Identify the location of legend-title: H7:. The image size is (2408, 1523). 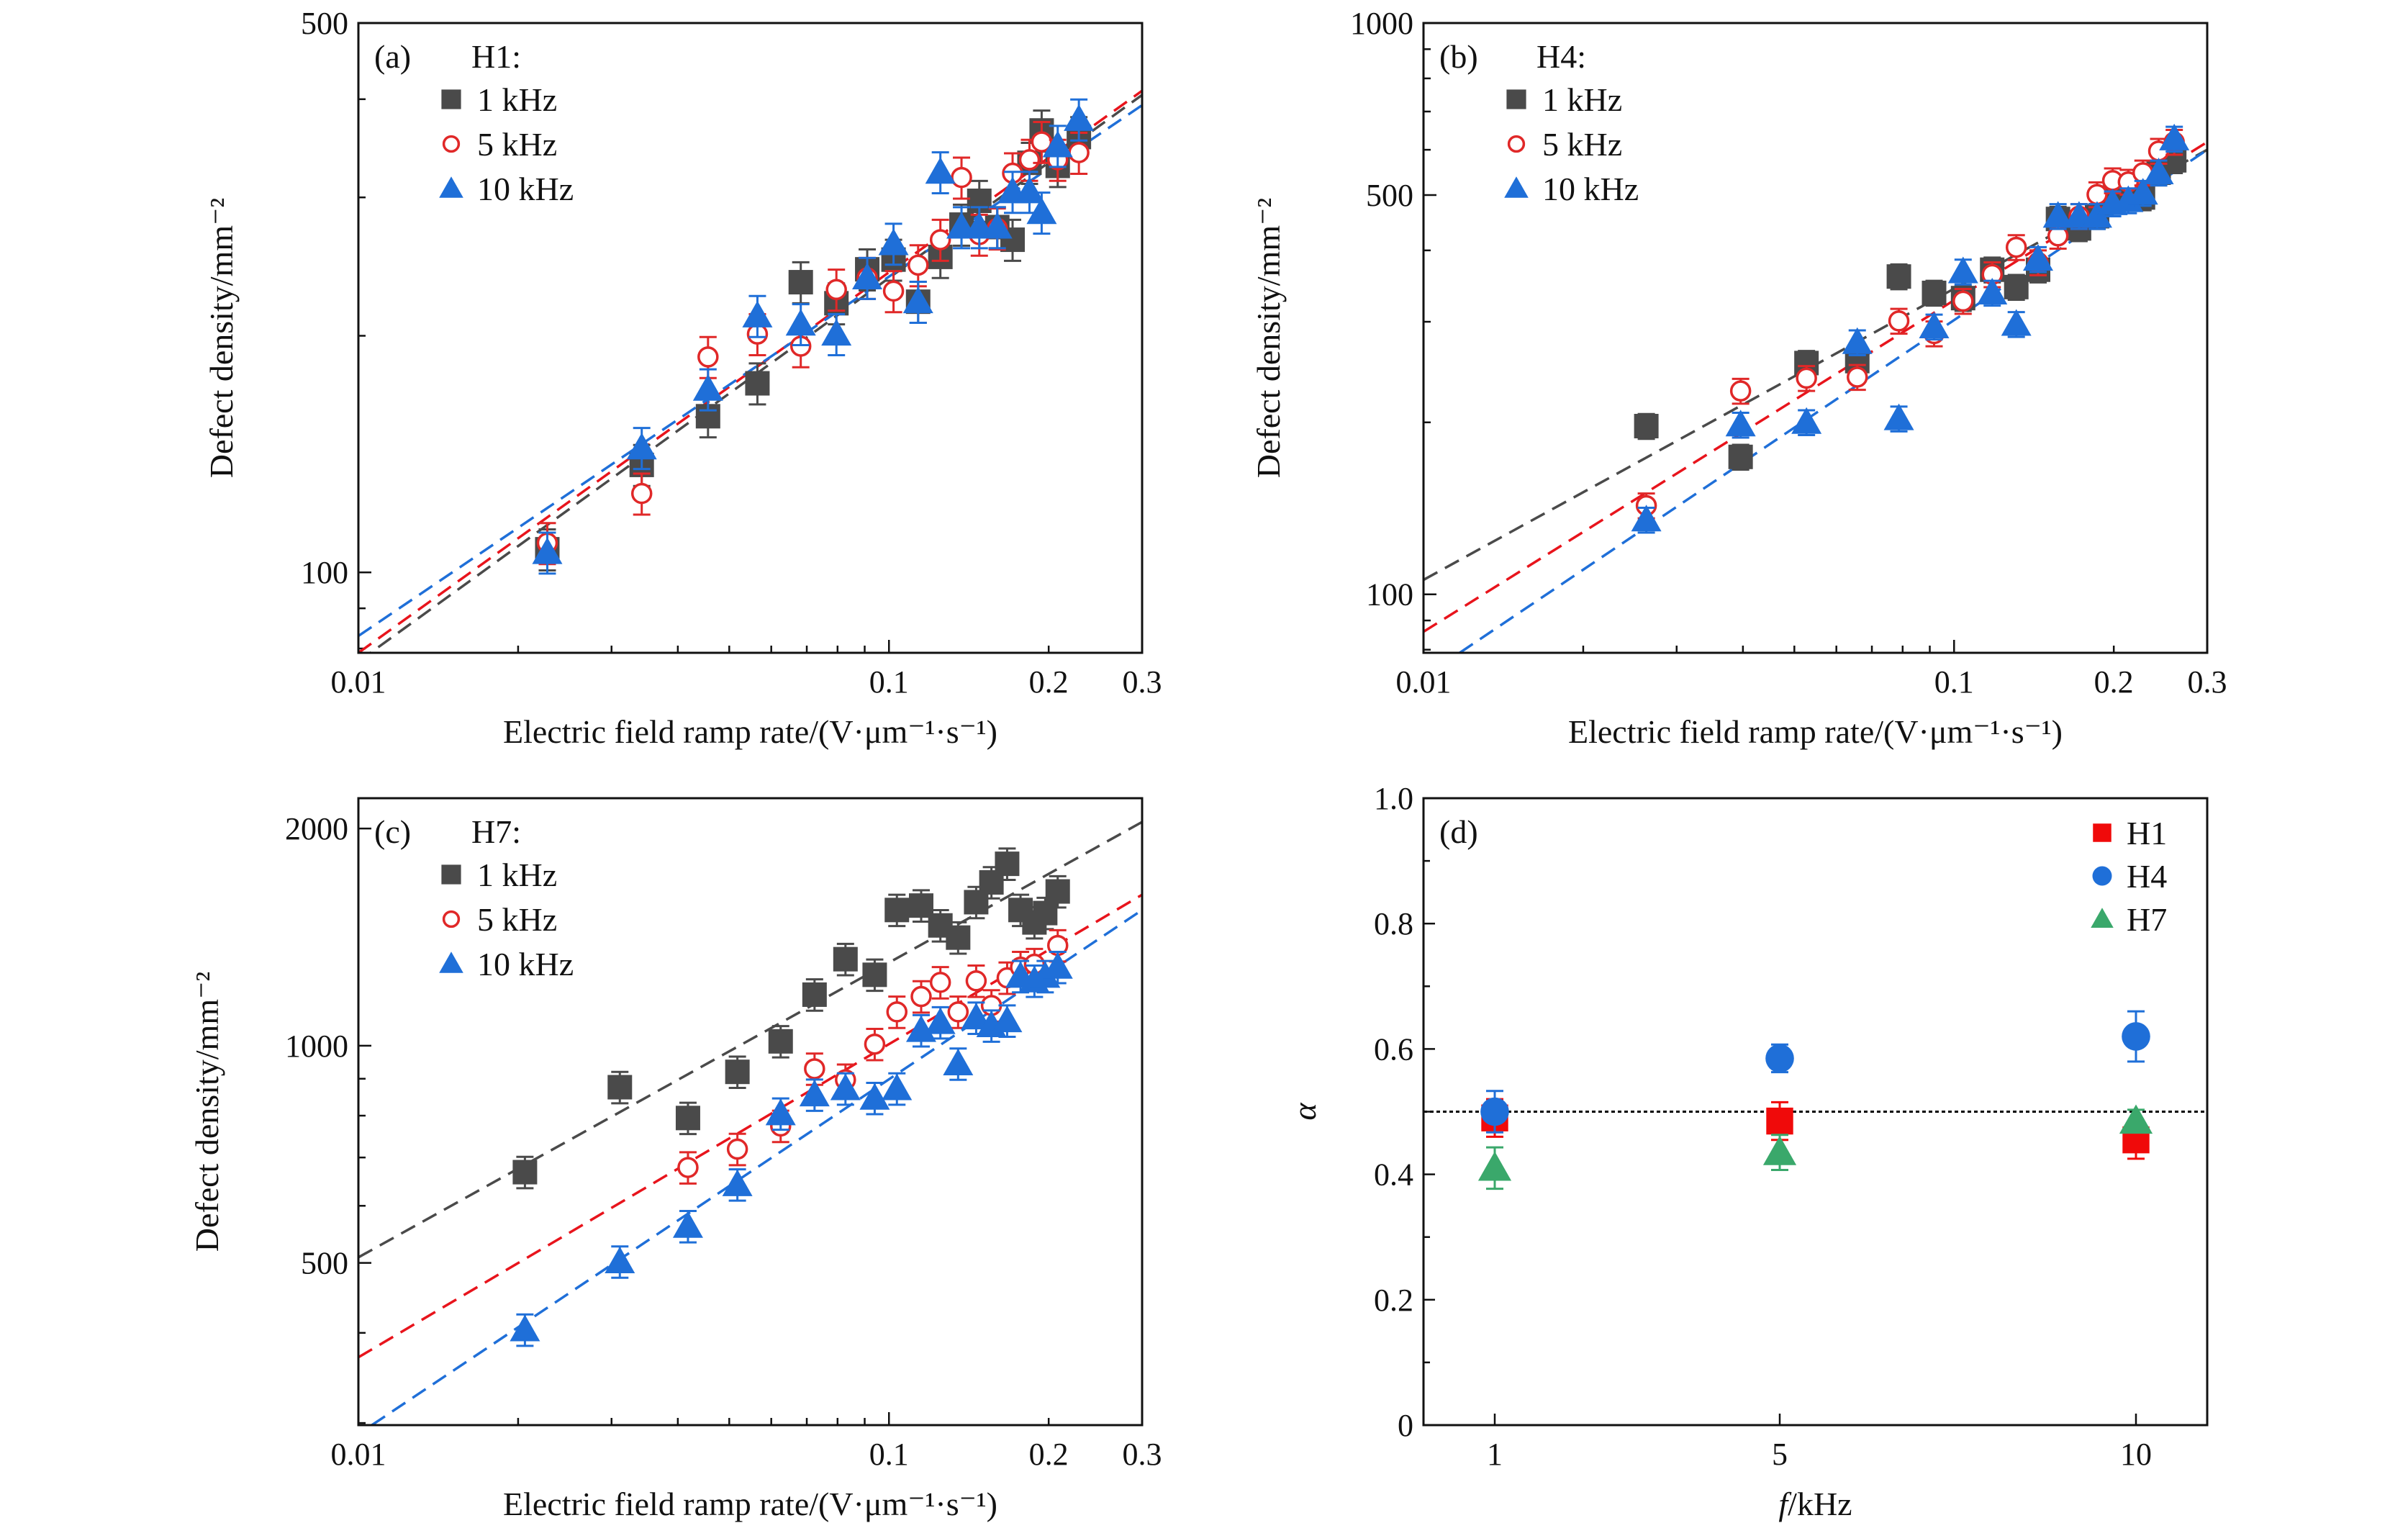
(496, 832).